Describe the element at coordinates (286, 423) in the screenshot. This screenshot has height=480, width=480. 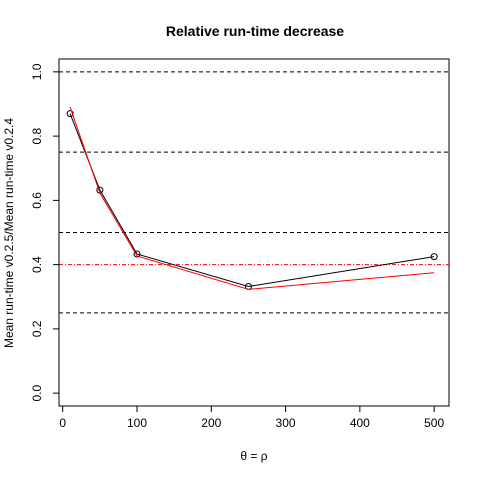
I see `x-tick-label-3: 300` at that location.